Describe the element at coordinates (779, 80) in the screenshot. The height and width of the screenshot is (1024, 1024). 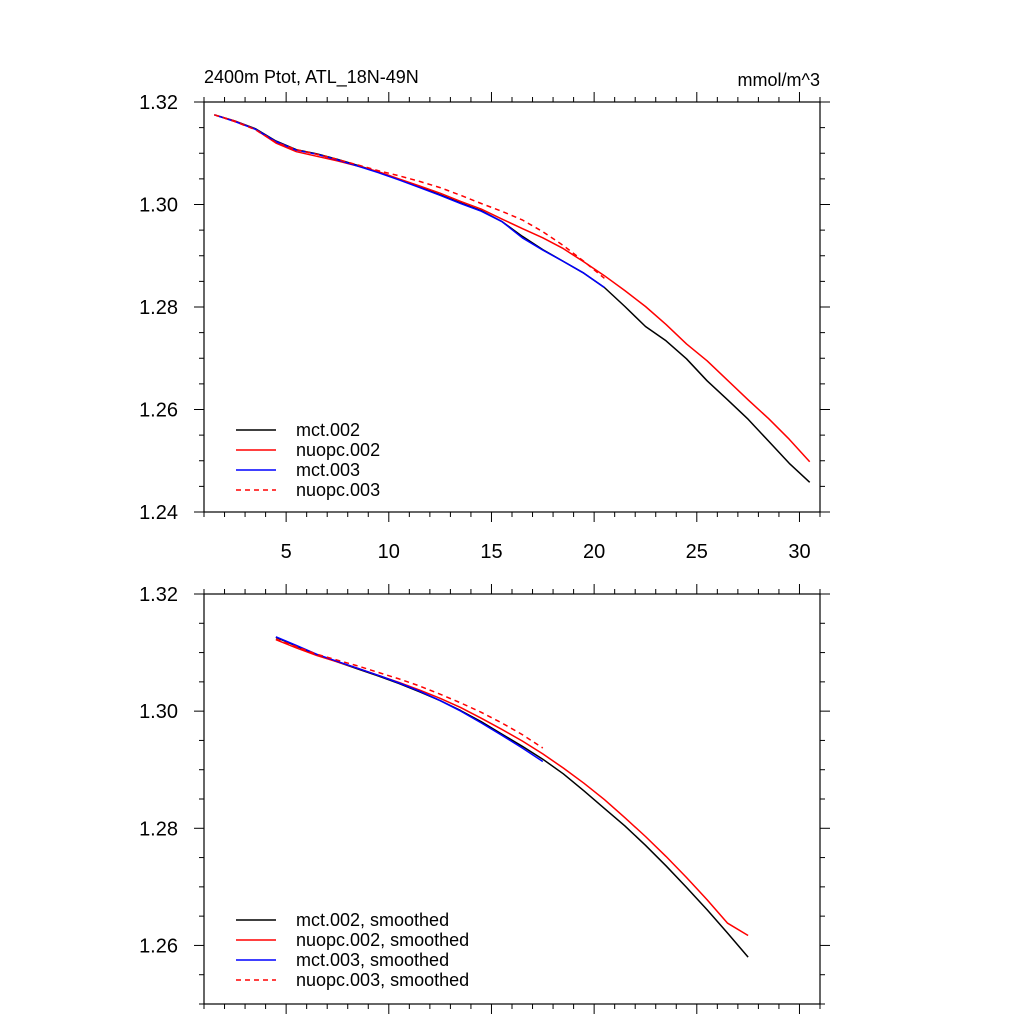
I see `chart-units: mmol/m^3` at that location.